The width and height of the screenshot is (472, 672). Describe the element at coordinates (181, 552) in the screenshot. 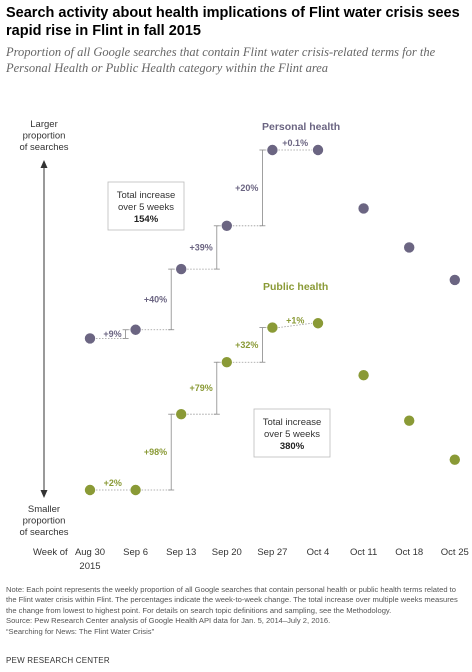

I see `x-tick-label: Sep 13` at that location.